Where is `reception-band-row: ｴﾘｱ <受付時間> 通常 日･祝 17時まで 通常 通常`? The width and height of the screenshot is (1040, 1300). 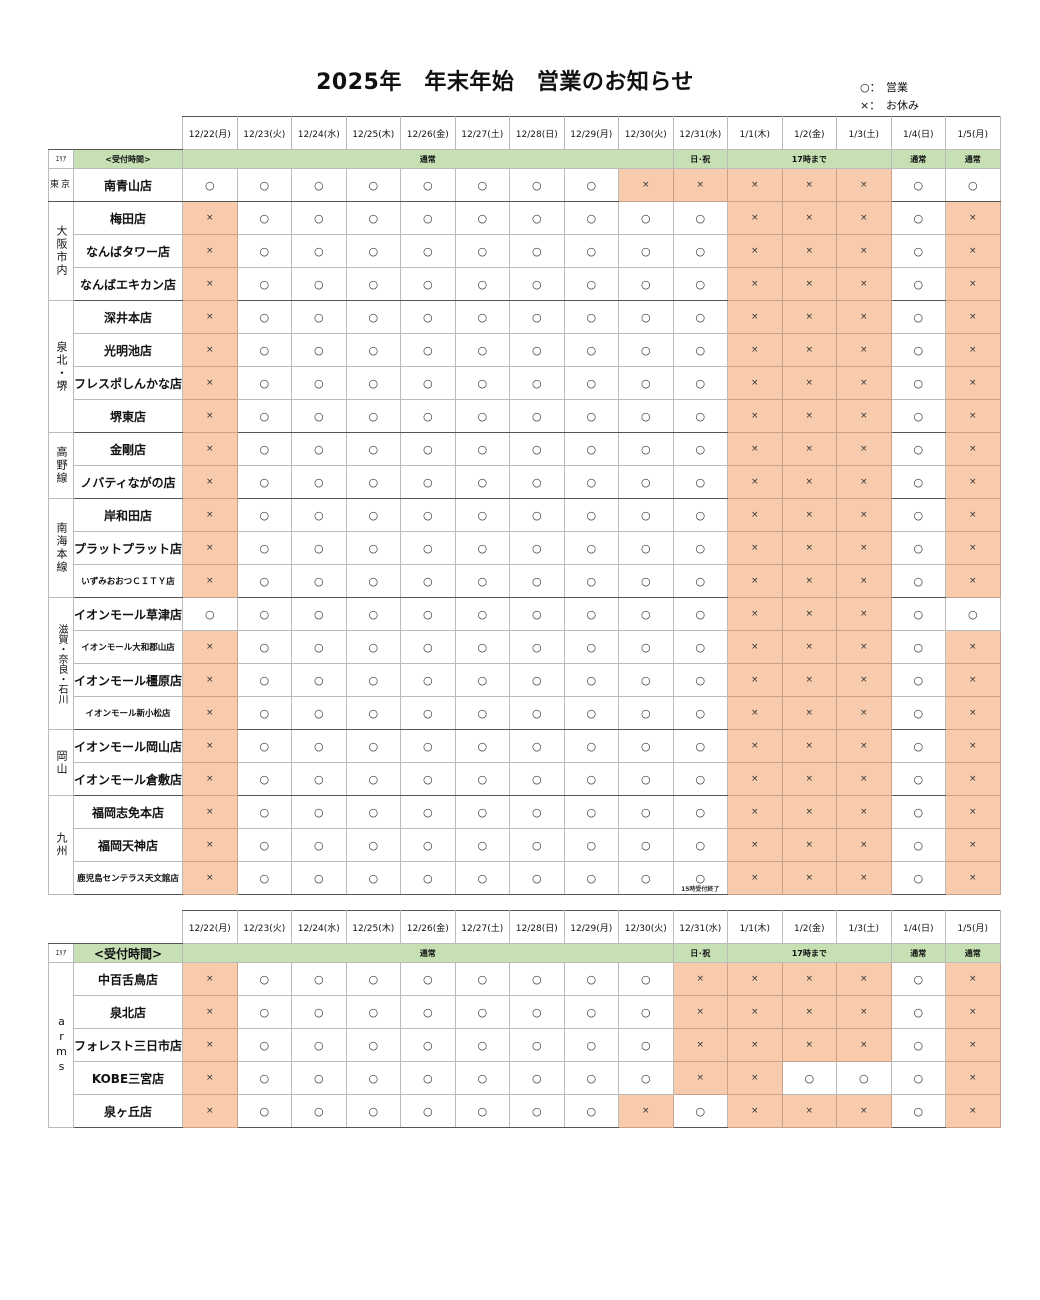 reception-band-row: ｴﾘｱ <受付時間> 通常 日･祝 17時まで 通常 通常 is located at coordinates (524, 159).